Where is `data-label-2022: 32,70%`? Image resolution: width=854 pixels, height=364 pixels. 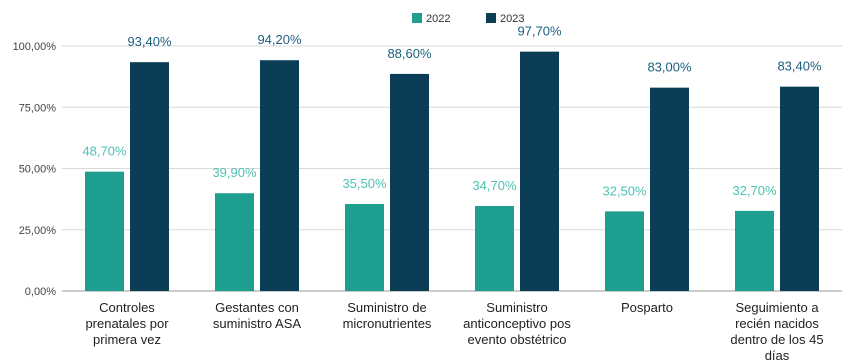 data-label-2022: 32,70% is located at coordinates (754, 190).